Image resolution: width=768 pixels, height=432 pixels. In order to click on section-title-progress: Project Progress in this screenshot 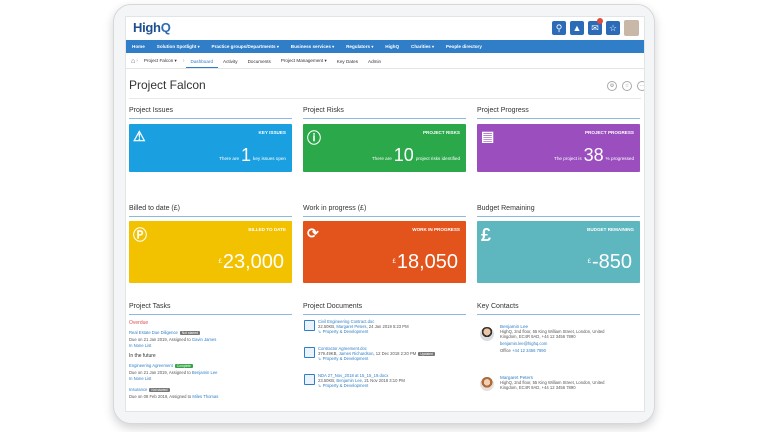, I will do `click(503, 110)`.